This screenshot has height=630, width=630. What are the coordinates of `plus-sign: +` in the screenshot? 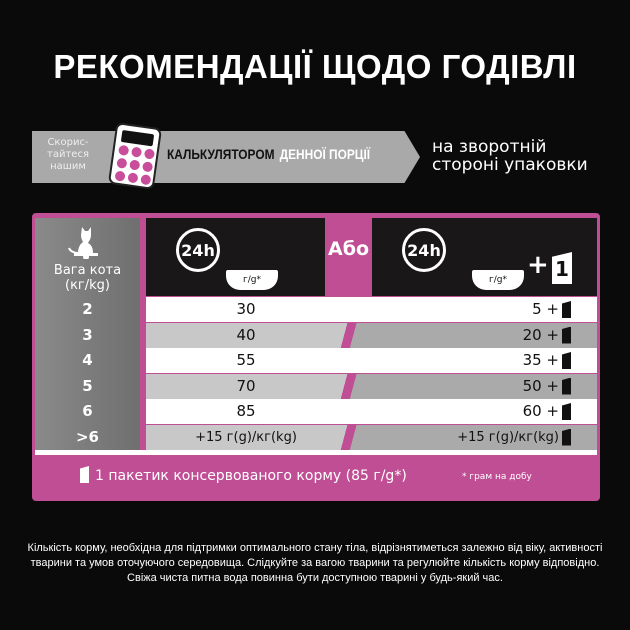 It's located at (538, 265).